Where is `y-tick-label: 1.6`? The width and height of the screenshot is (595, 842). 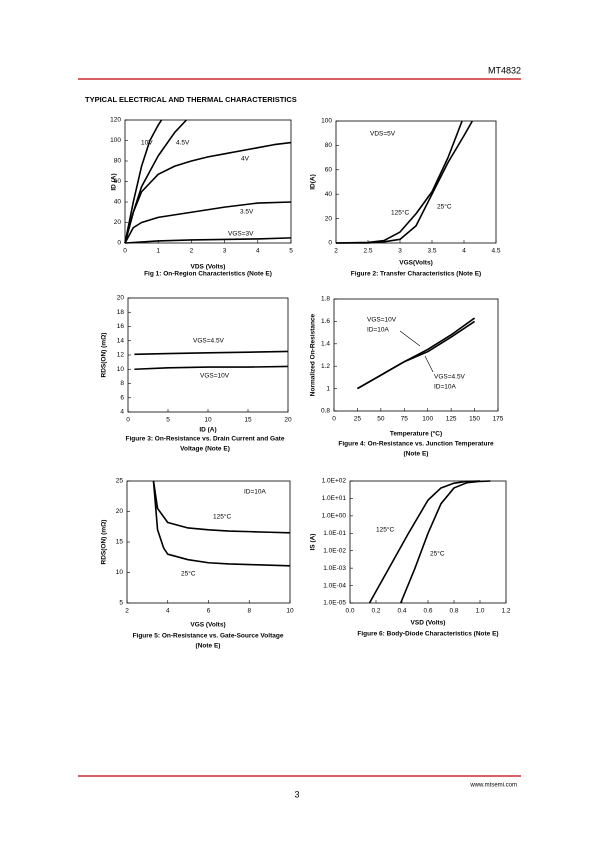
y-tick-label: 1.6 is located at coordinates (325, 321).